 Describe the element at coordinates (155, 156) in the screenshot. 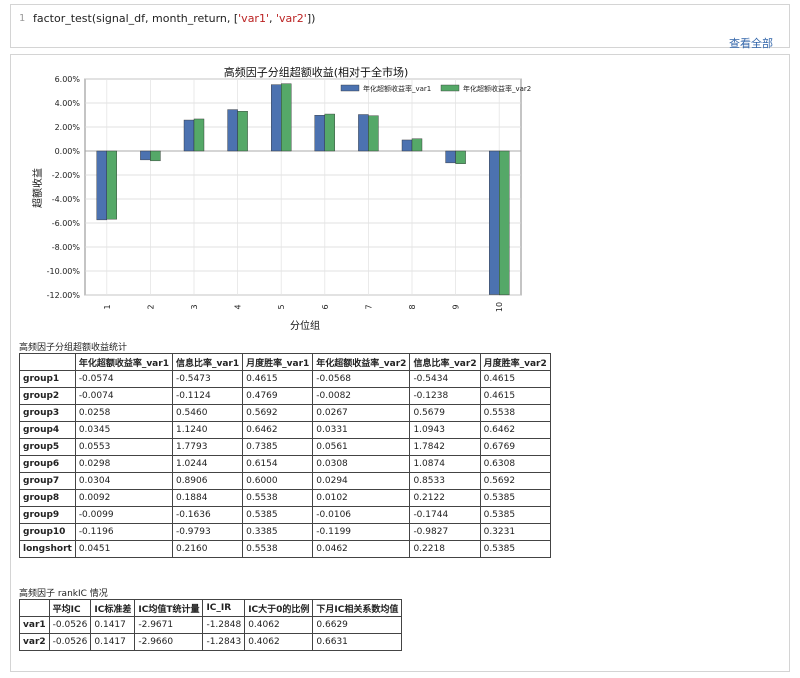

I see `bar-var2-g2` at that location.